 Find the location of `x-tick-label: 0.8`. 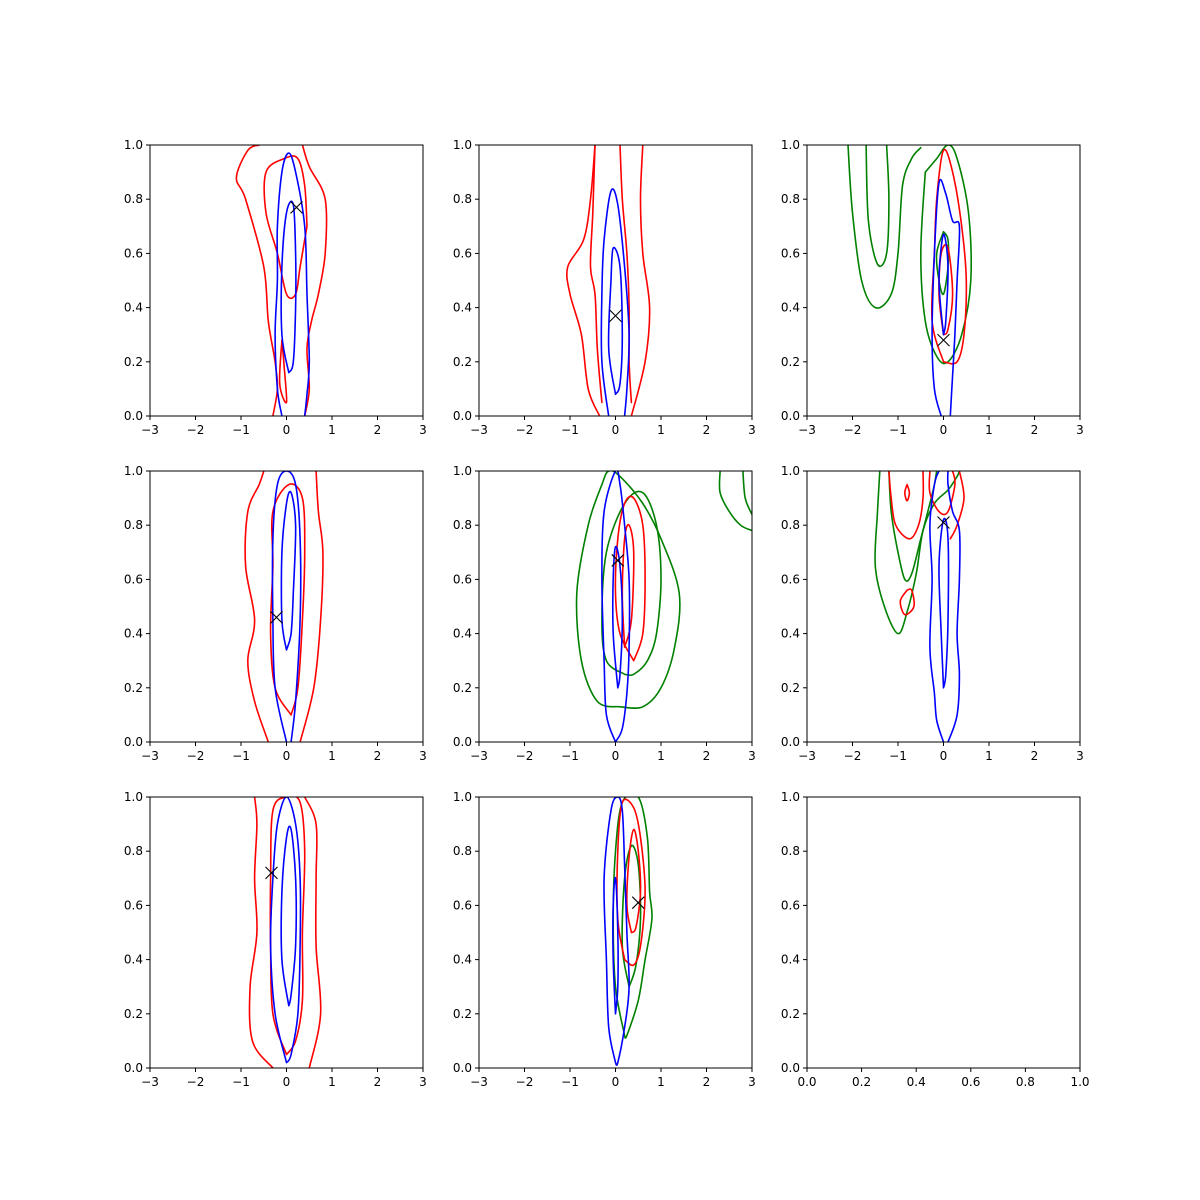

x-tick-label: 0.8 is located at coordinates (1025, 1082).